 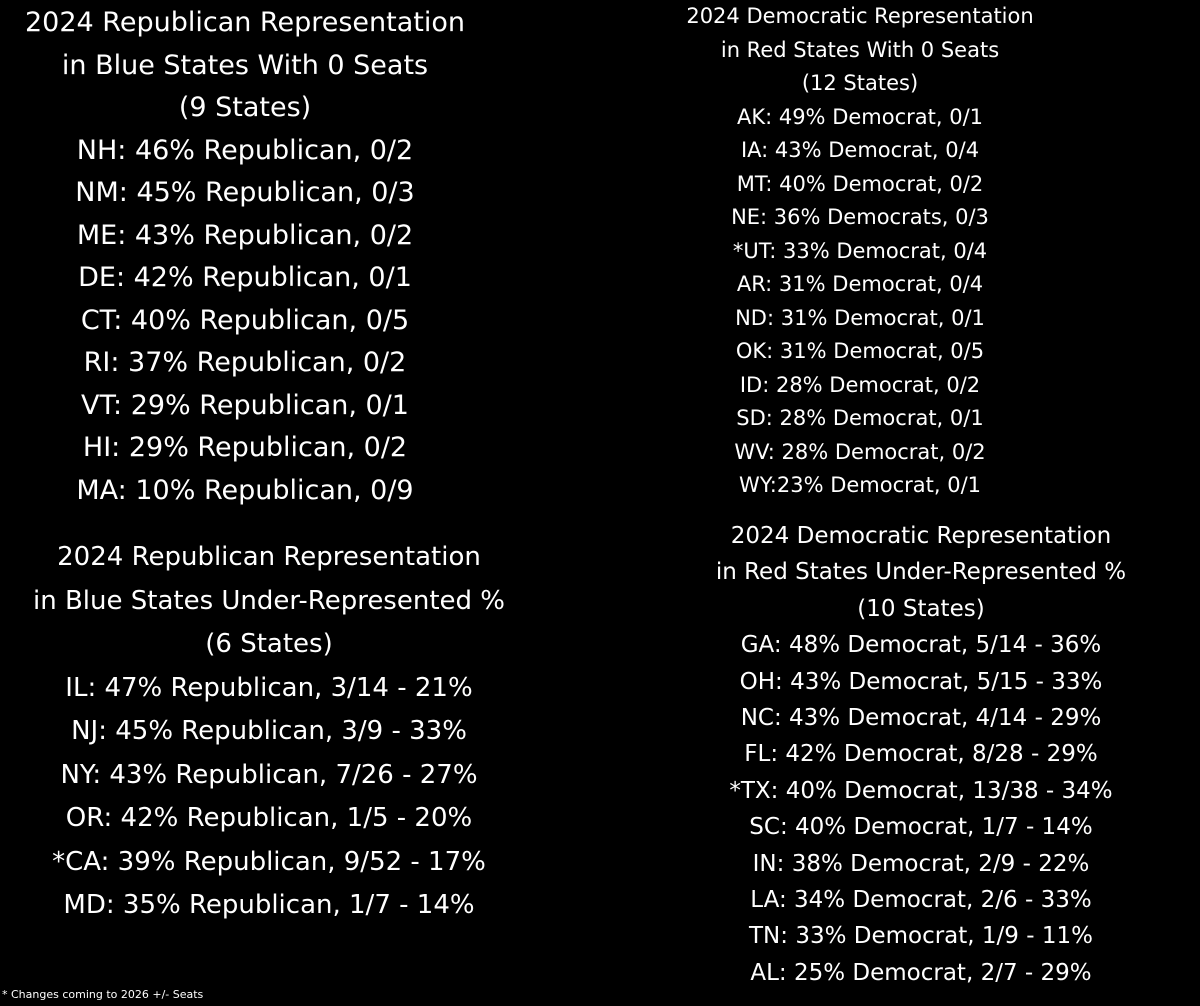 What do you see at coordinates (860, 451) in the screenshot?
I see `state-row: WV: 28% Democrat, 0/2` at bounding box center [860, 451].